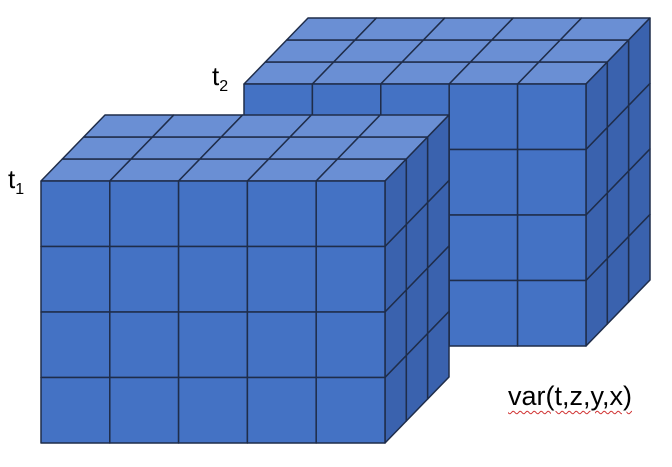  Describe the element at coordinates (570, 396) in the screenshot. I see `variable-caption: var(t,z,y,x)` at that location.